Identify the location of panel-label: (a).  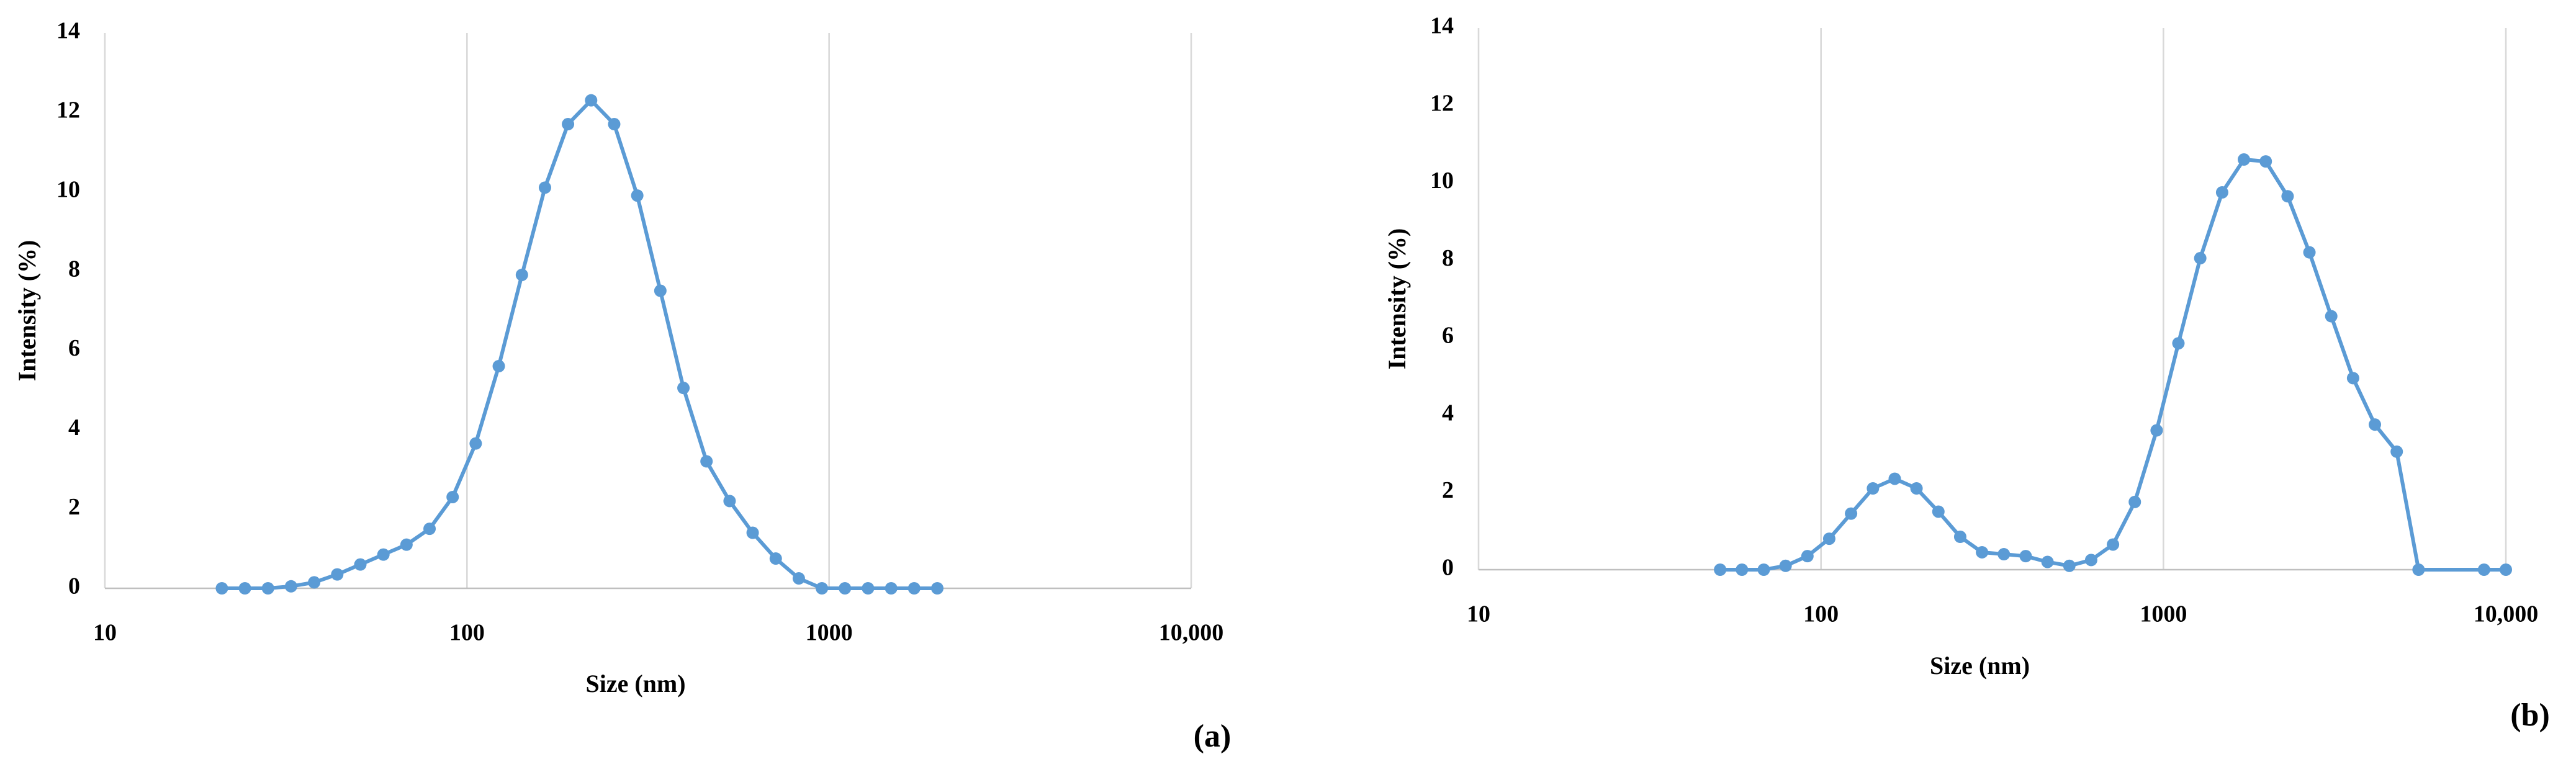
(1213, 736).